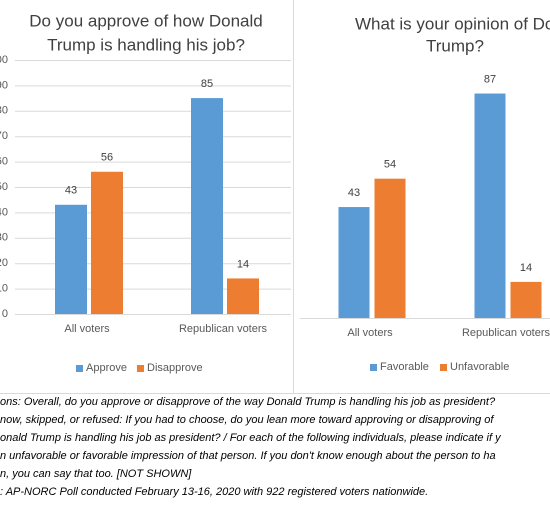 The image size is (550, 508). I want to click on value-label: 54, so click(390, 165).